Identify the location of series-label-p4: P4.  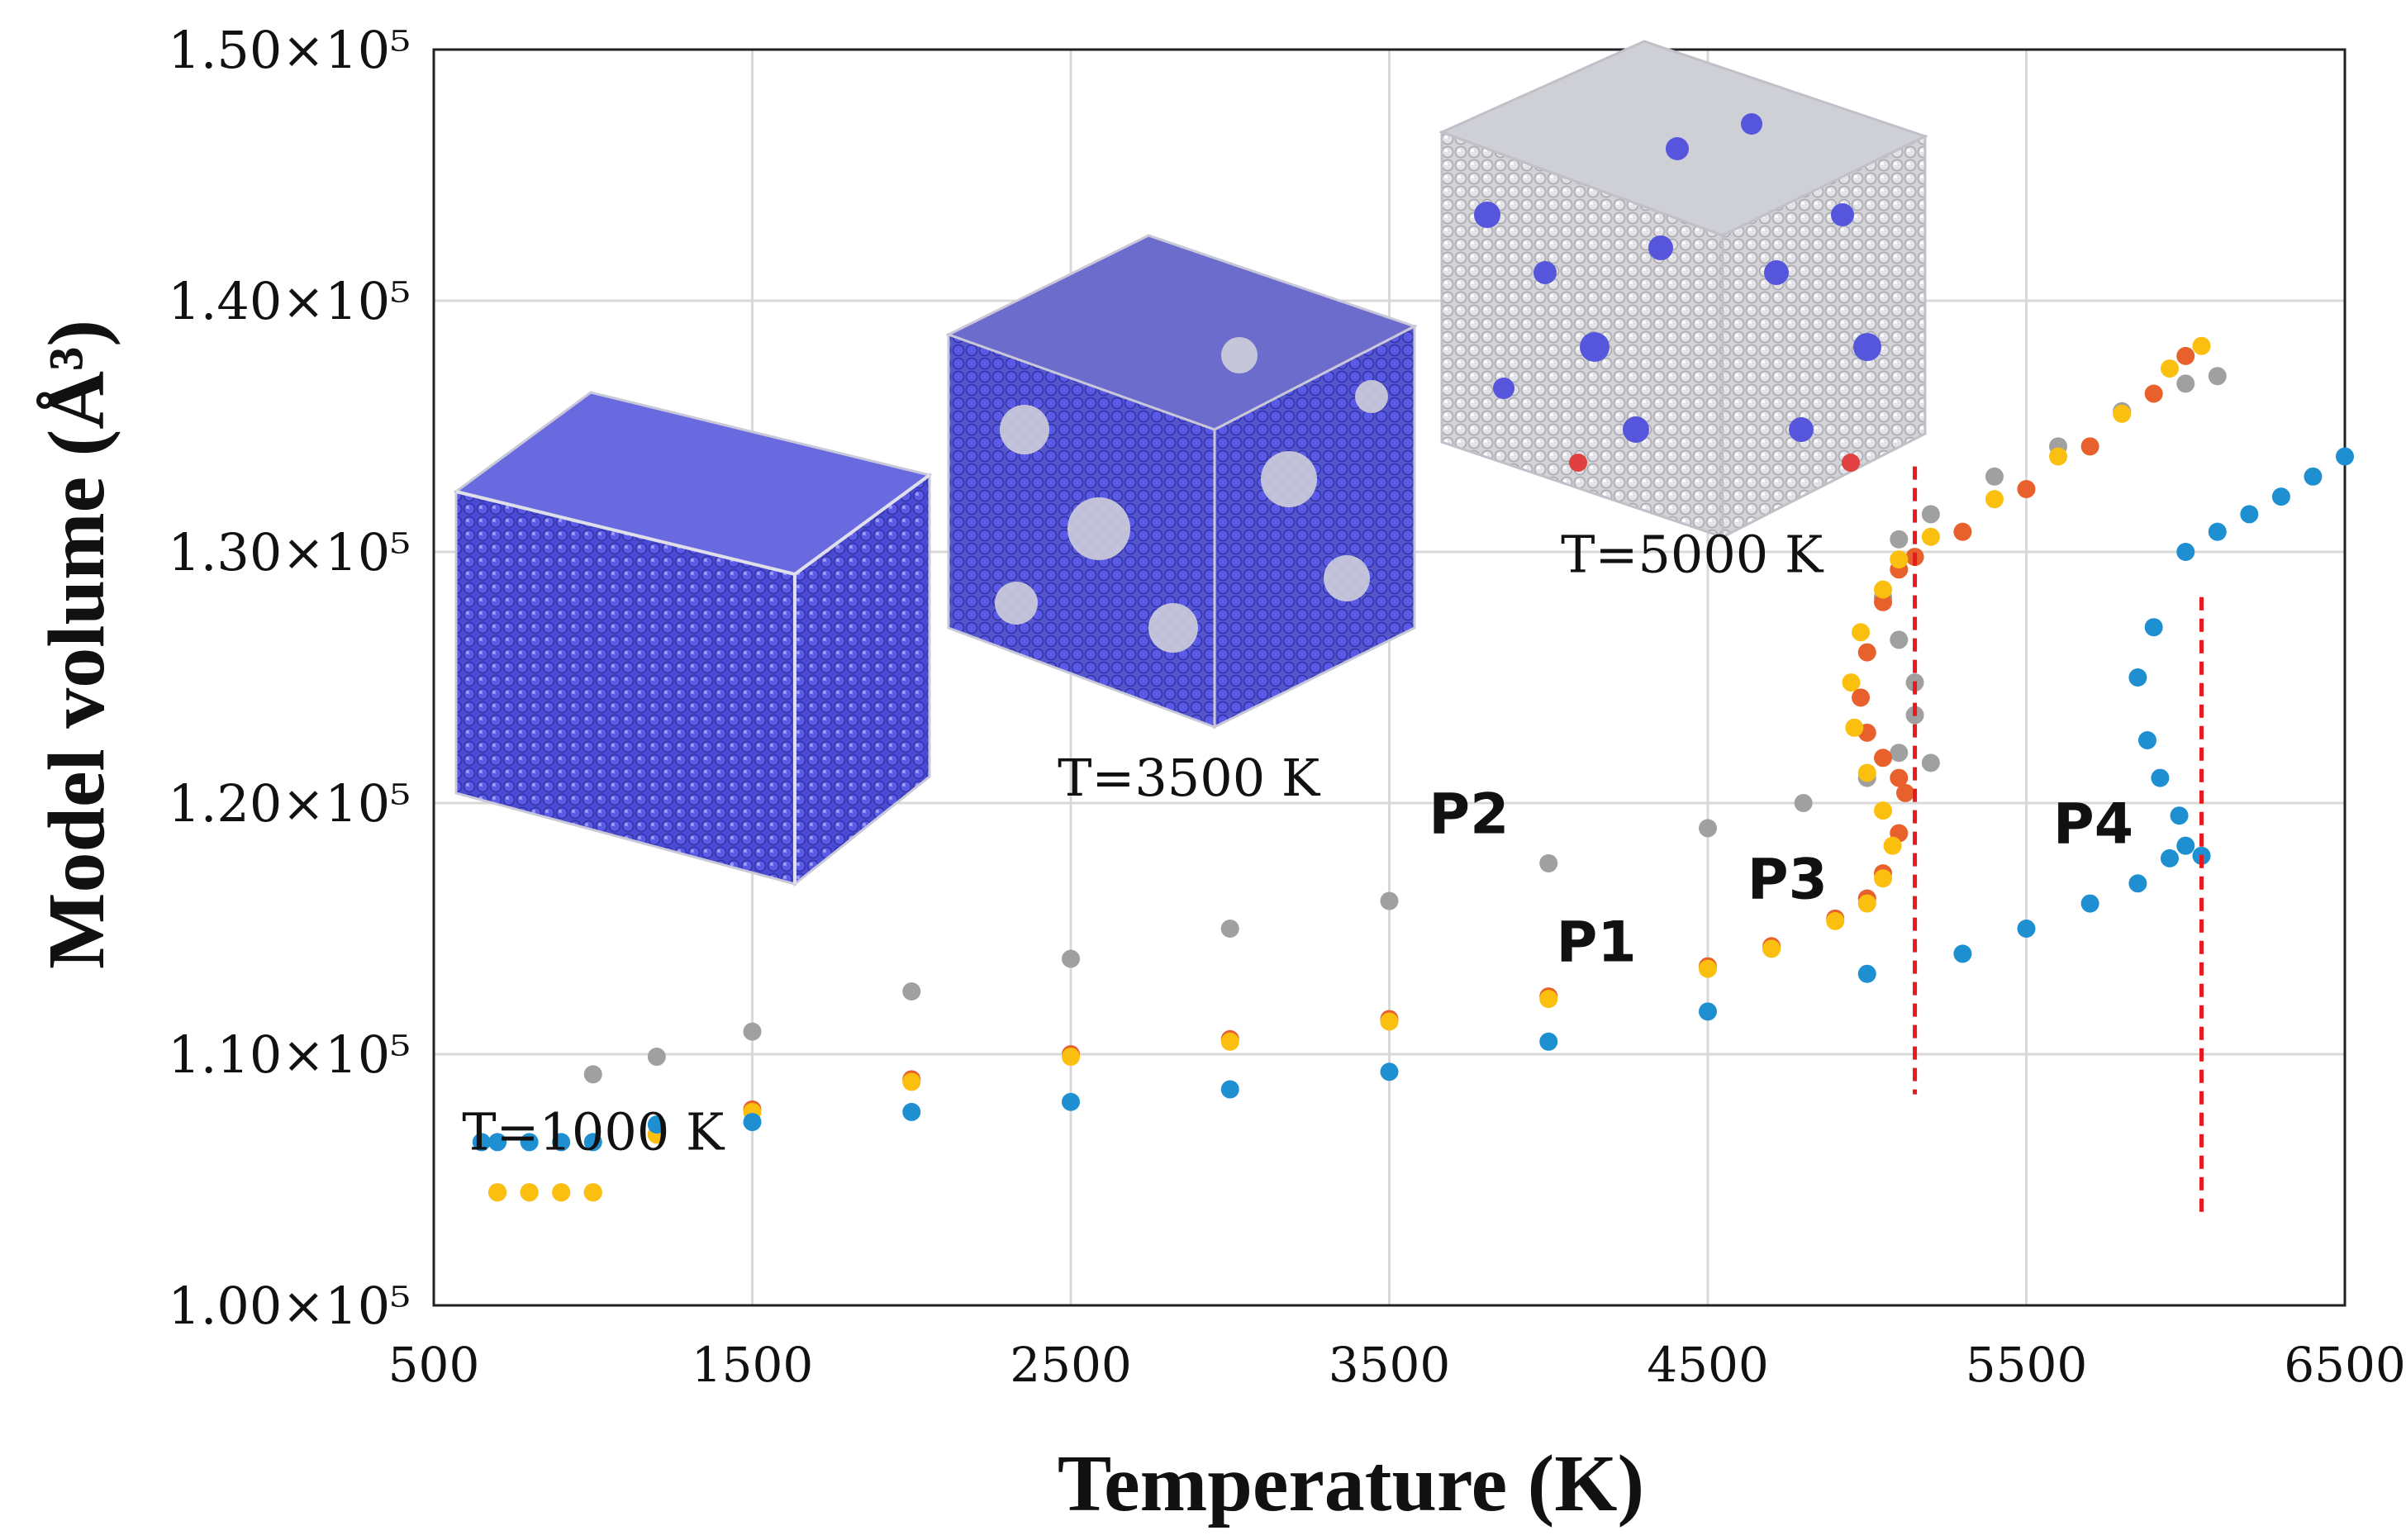
(2093, 825).